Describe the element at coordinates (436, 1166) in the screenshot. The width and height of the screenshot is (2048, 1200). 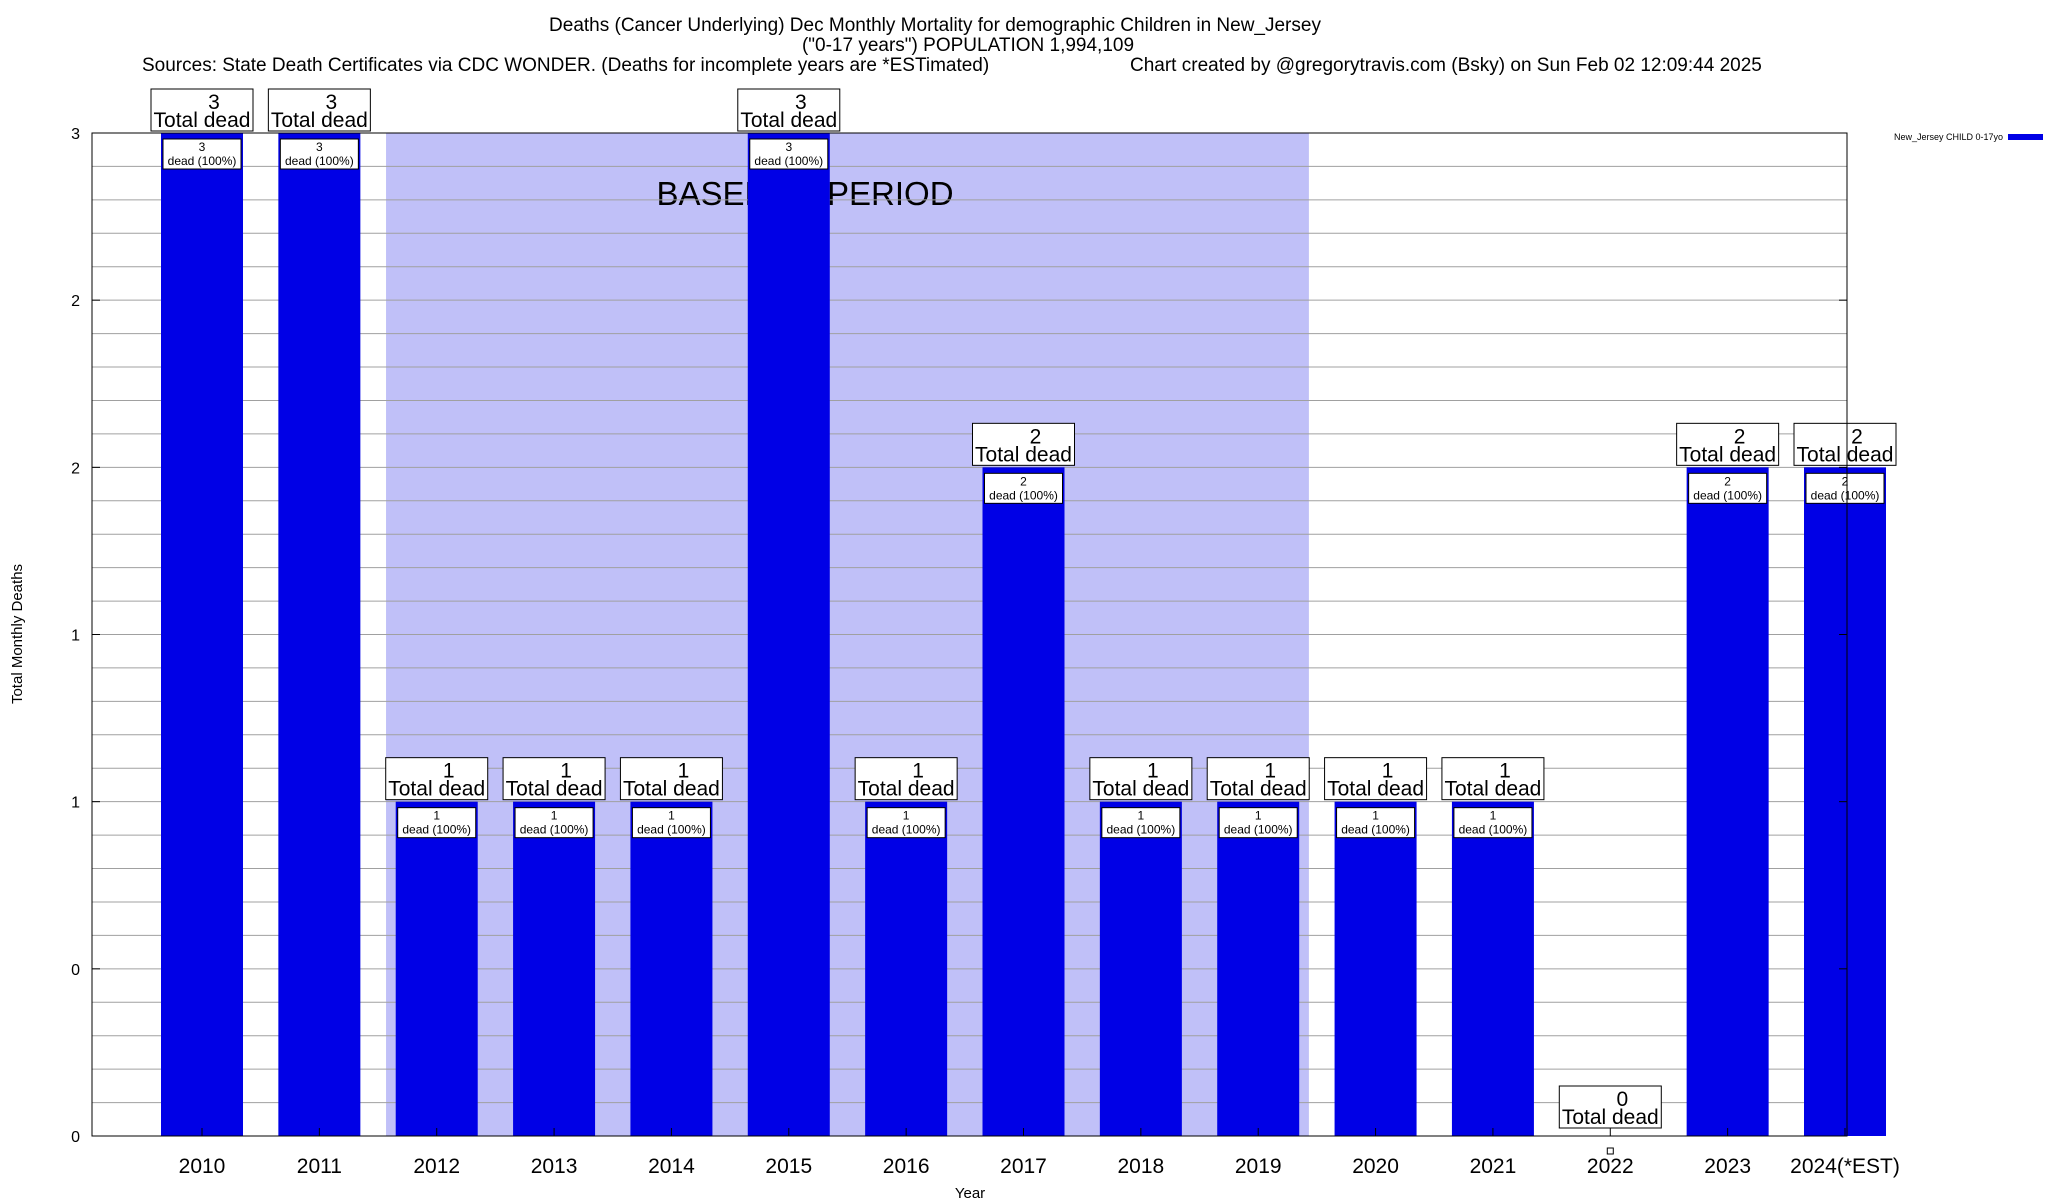
I see `x-tick-label: 2012` at that location.